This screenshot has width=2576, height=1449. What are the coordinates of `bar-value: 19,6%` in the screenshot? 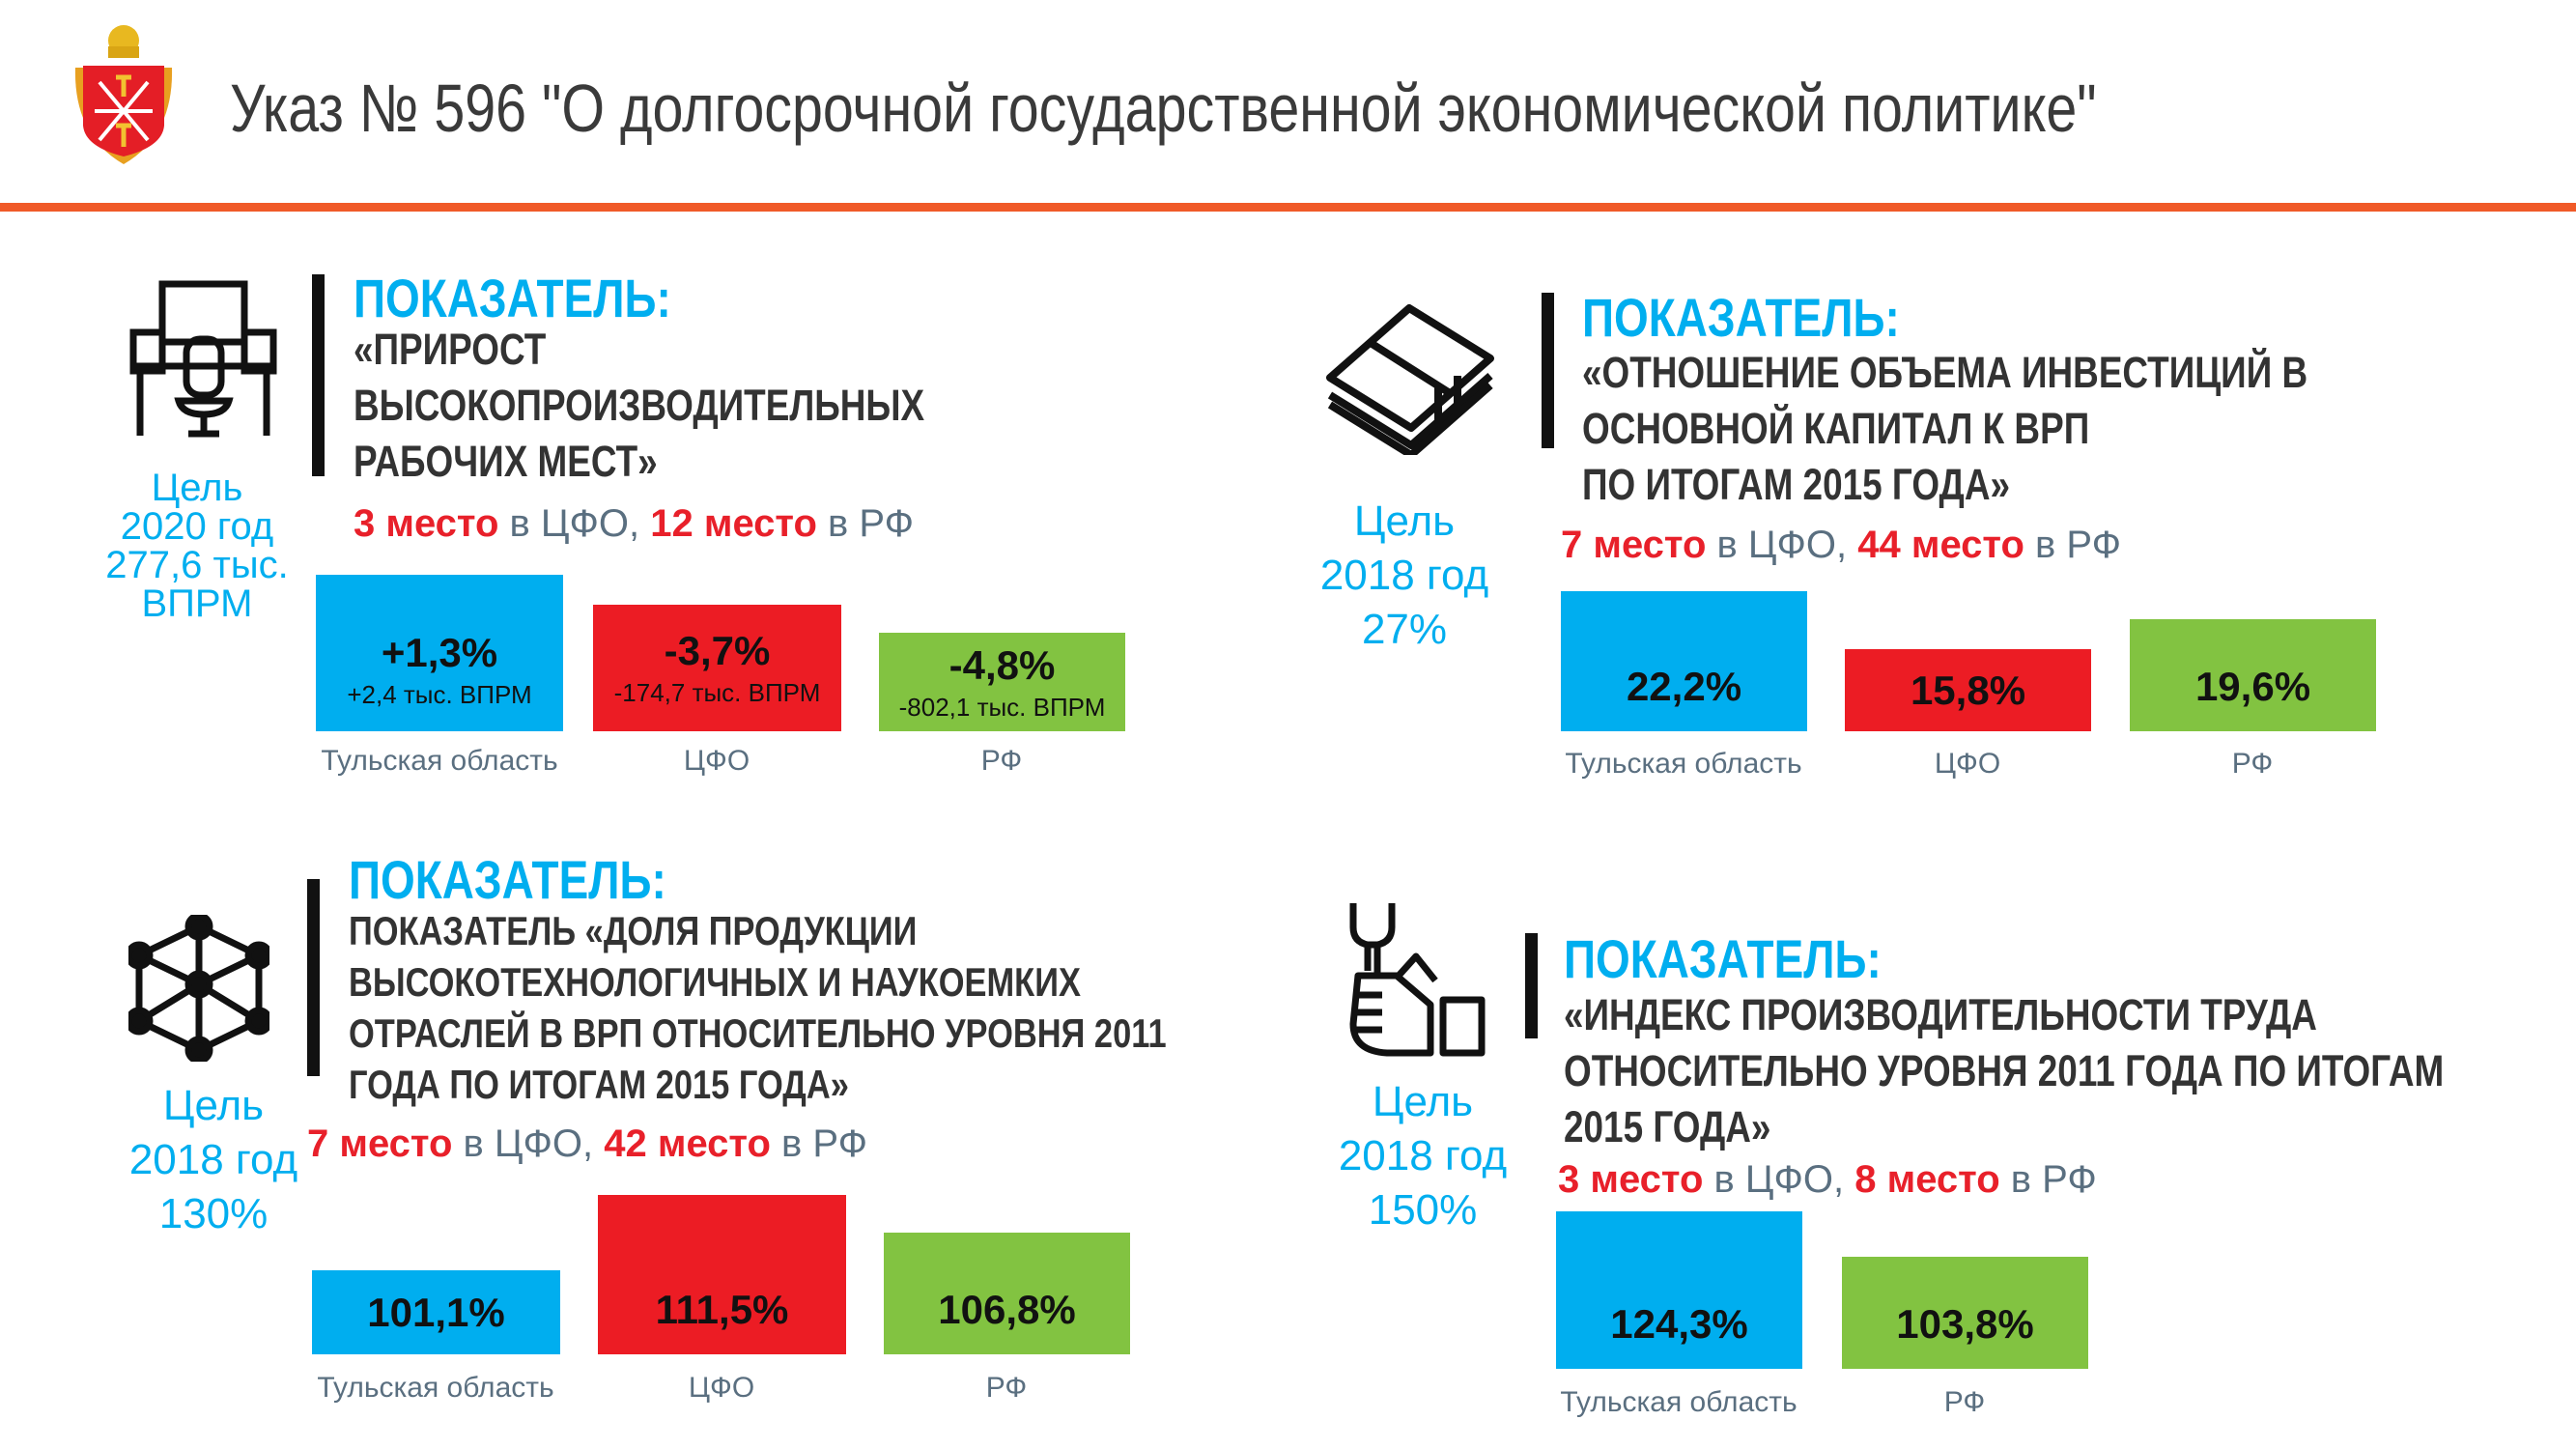 It's located at (2252, 686).